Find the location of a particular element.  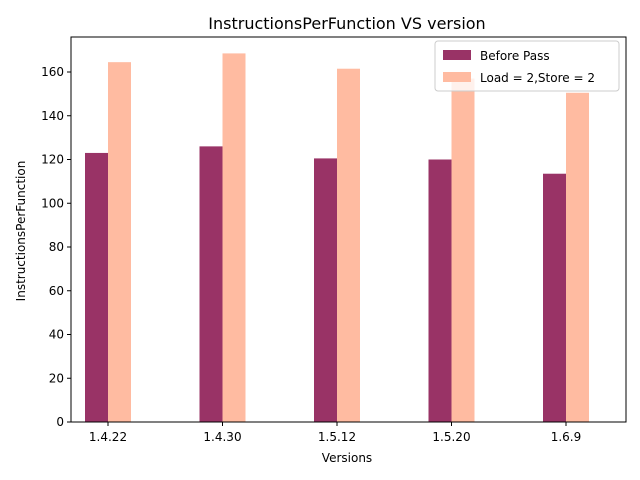

x-tick-label-1: 1.4.30 is located at coordinates (222, 437).